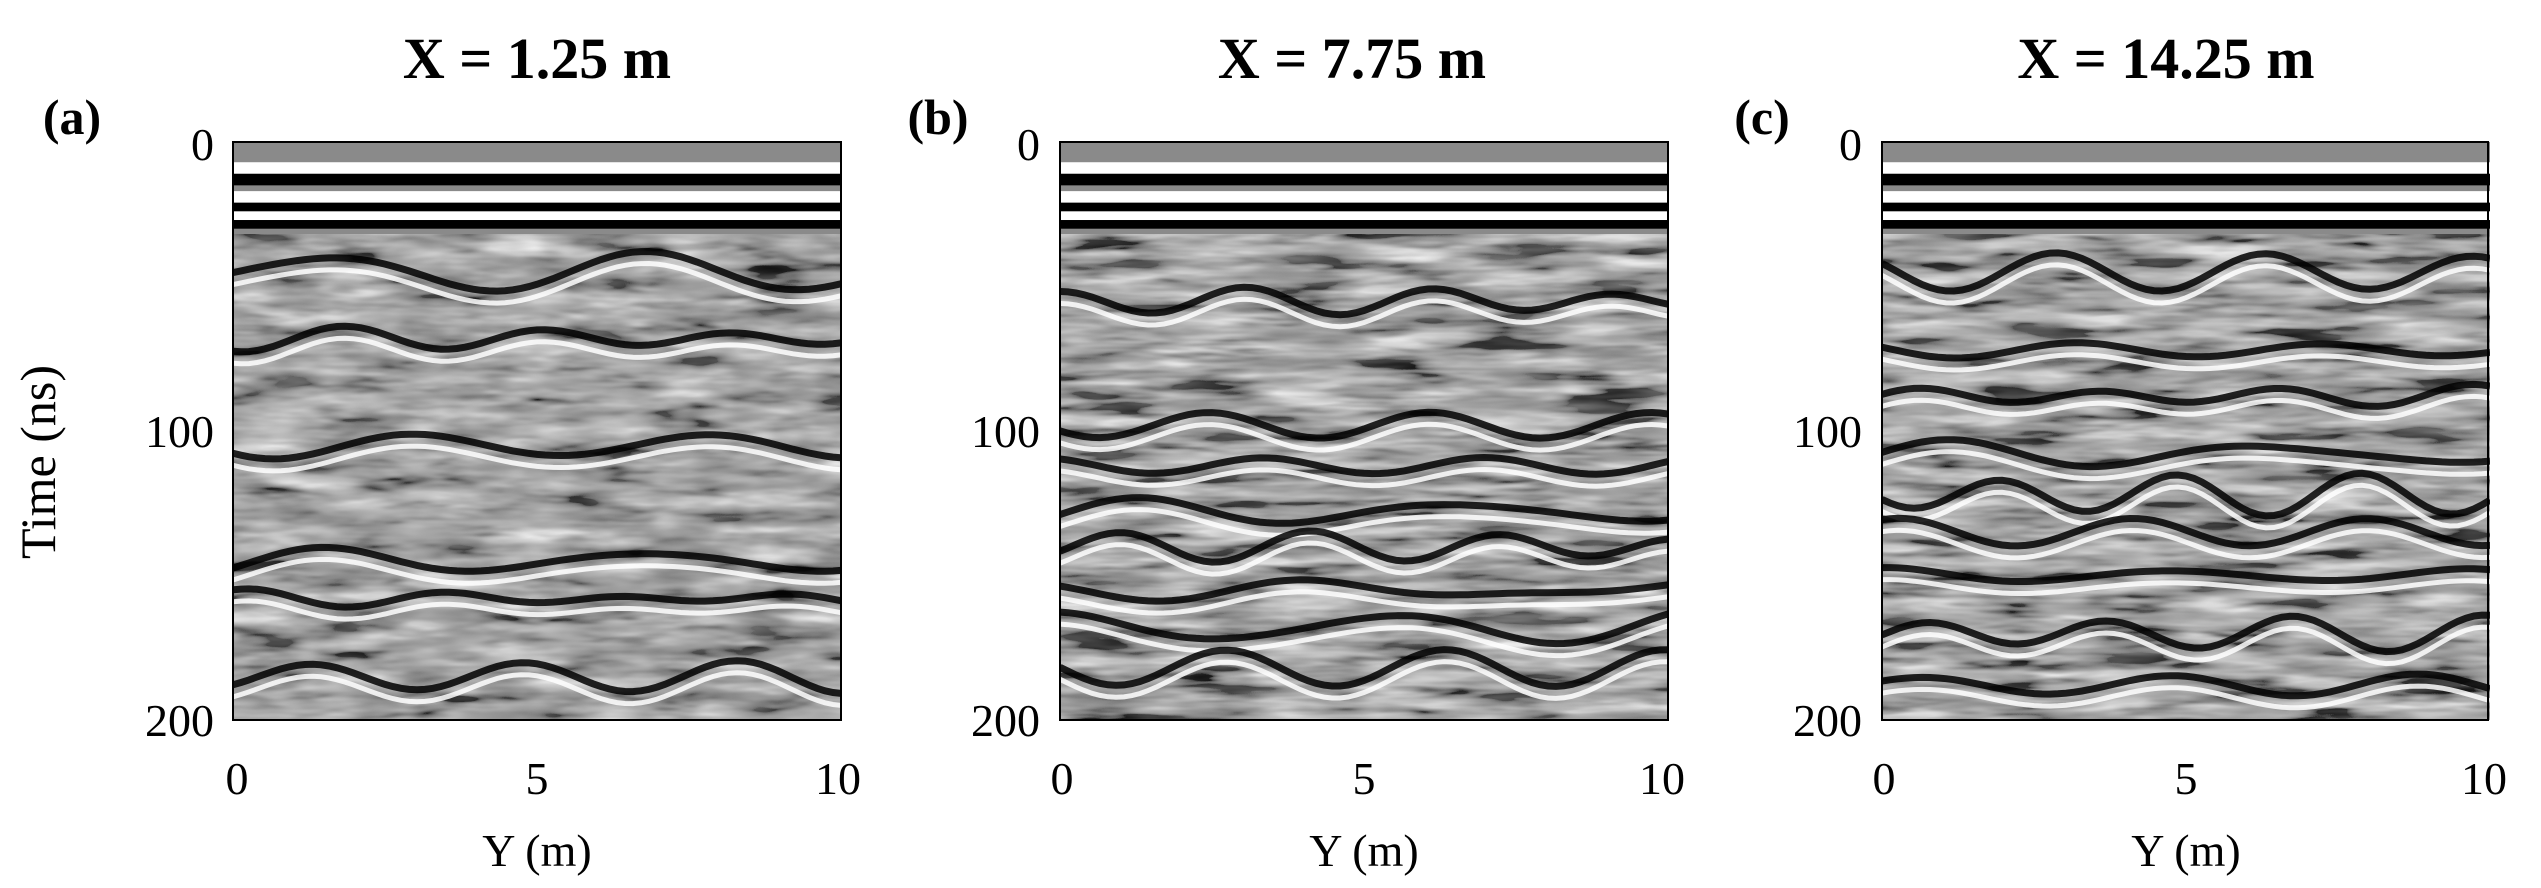 The width and height of the screenshot is (2541, 888). Describe the element at coordinates (2165, 58) in the screenshot. I see `panel-title: X = 14.25 m` at that location.